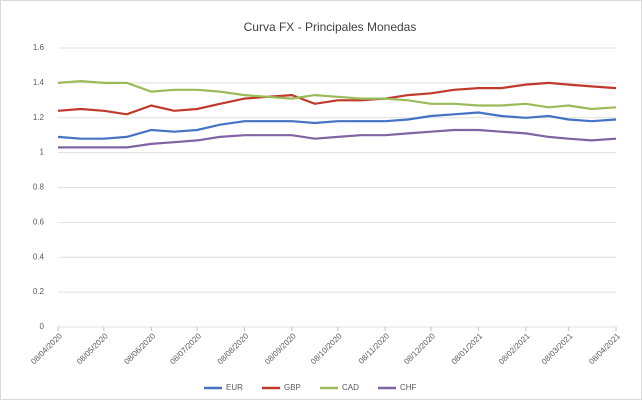 Image resolution: width=642 pixels, height=400 pixels. What do you see at coordinates (39, 117) in the screenshot?
I see `y-tick-label: 1.2` at bounding box center [39, 117].